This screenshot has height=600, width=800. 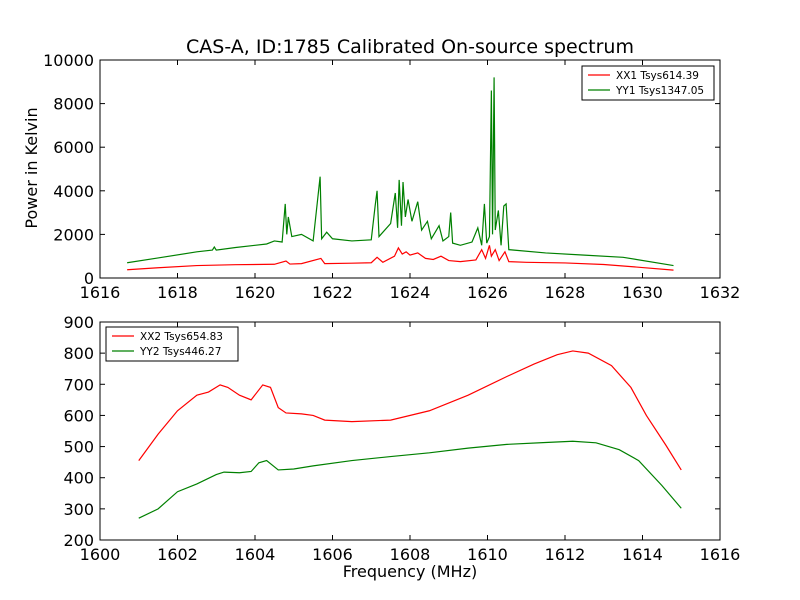 What do you see at coordinates (659, 91) in the screenshot?
I see `legend-label: YY1 Tsys1347.05` at bounding box center [659, 91].